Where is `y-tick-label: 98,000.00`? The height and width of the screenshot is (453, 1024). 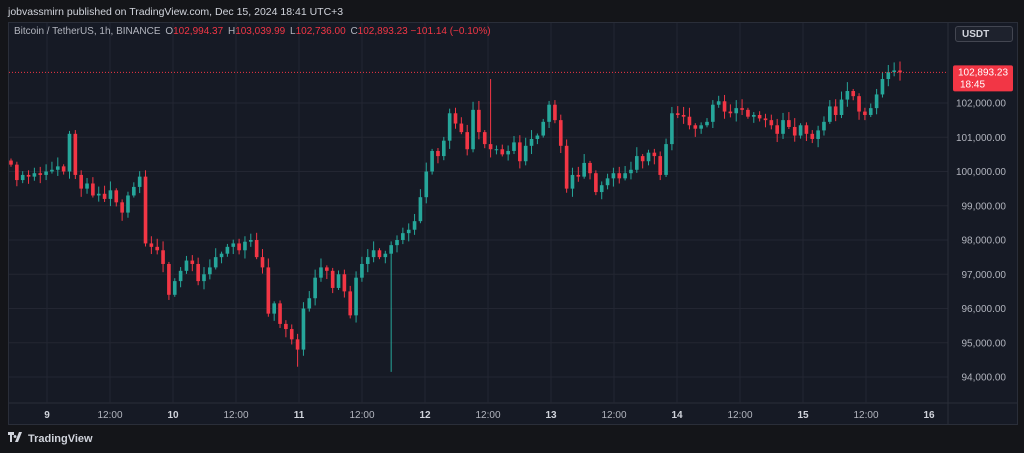
y-tick-label: 98,000.00 is located at coordinates (984, 241).